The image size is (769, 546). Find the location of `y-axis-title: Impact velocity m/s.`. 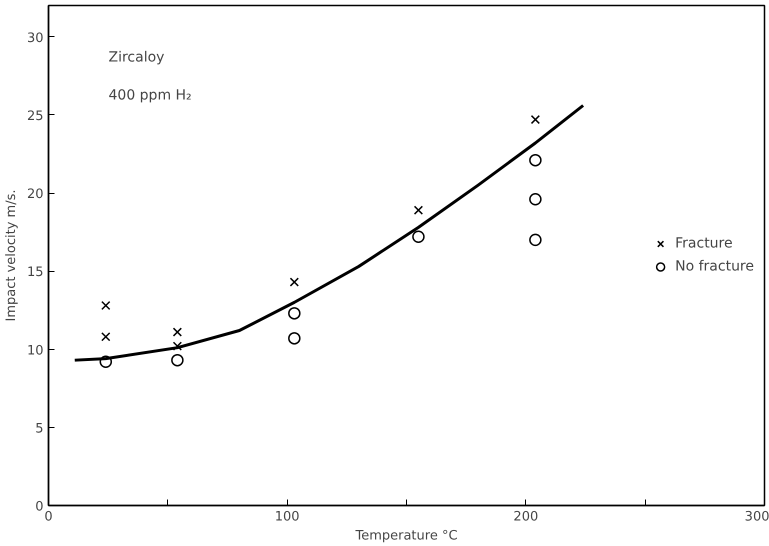

y-axis-title: Impact velocity m/s. is located at coordinates (11, 256).